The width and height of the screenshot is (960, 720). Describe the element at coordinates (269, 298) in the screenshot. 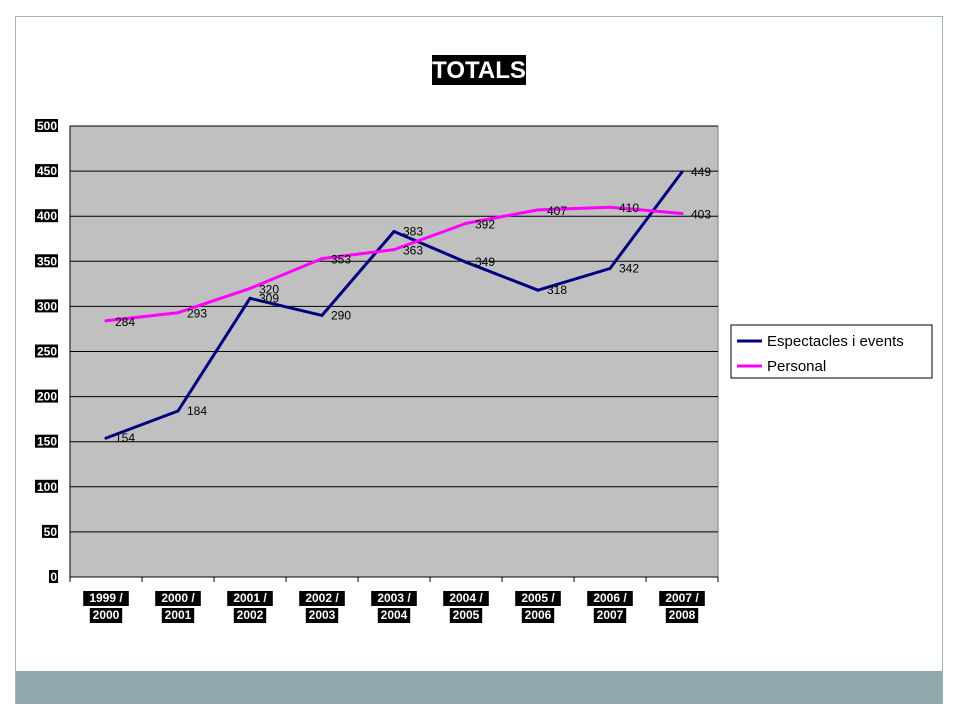

I see `data-label: 309` at that location.